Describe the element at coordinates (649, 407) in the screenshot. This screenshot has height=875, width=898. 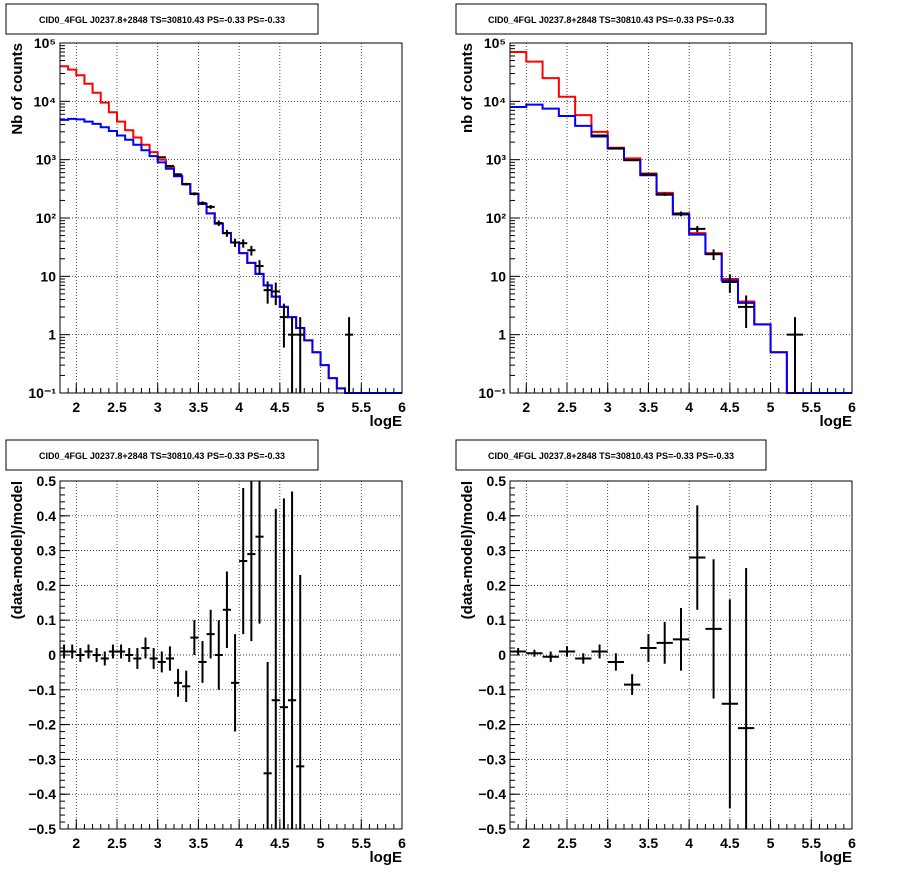
I see `x-tick-label: 3.5` at that location.